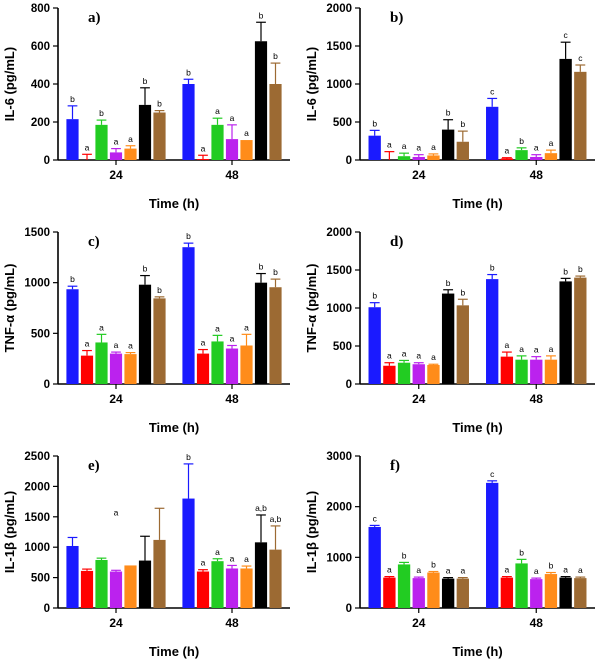 The image size is (600, 661). Describe the element at coordinates (342, 347) in the screenshot. I see `y-tick-label: 500` at that location.